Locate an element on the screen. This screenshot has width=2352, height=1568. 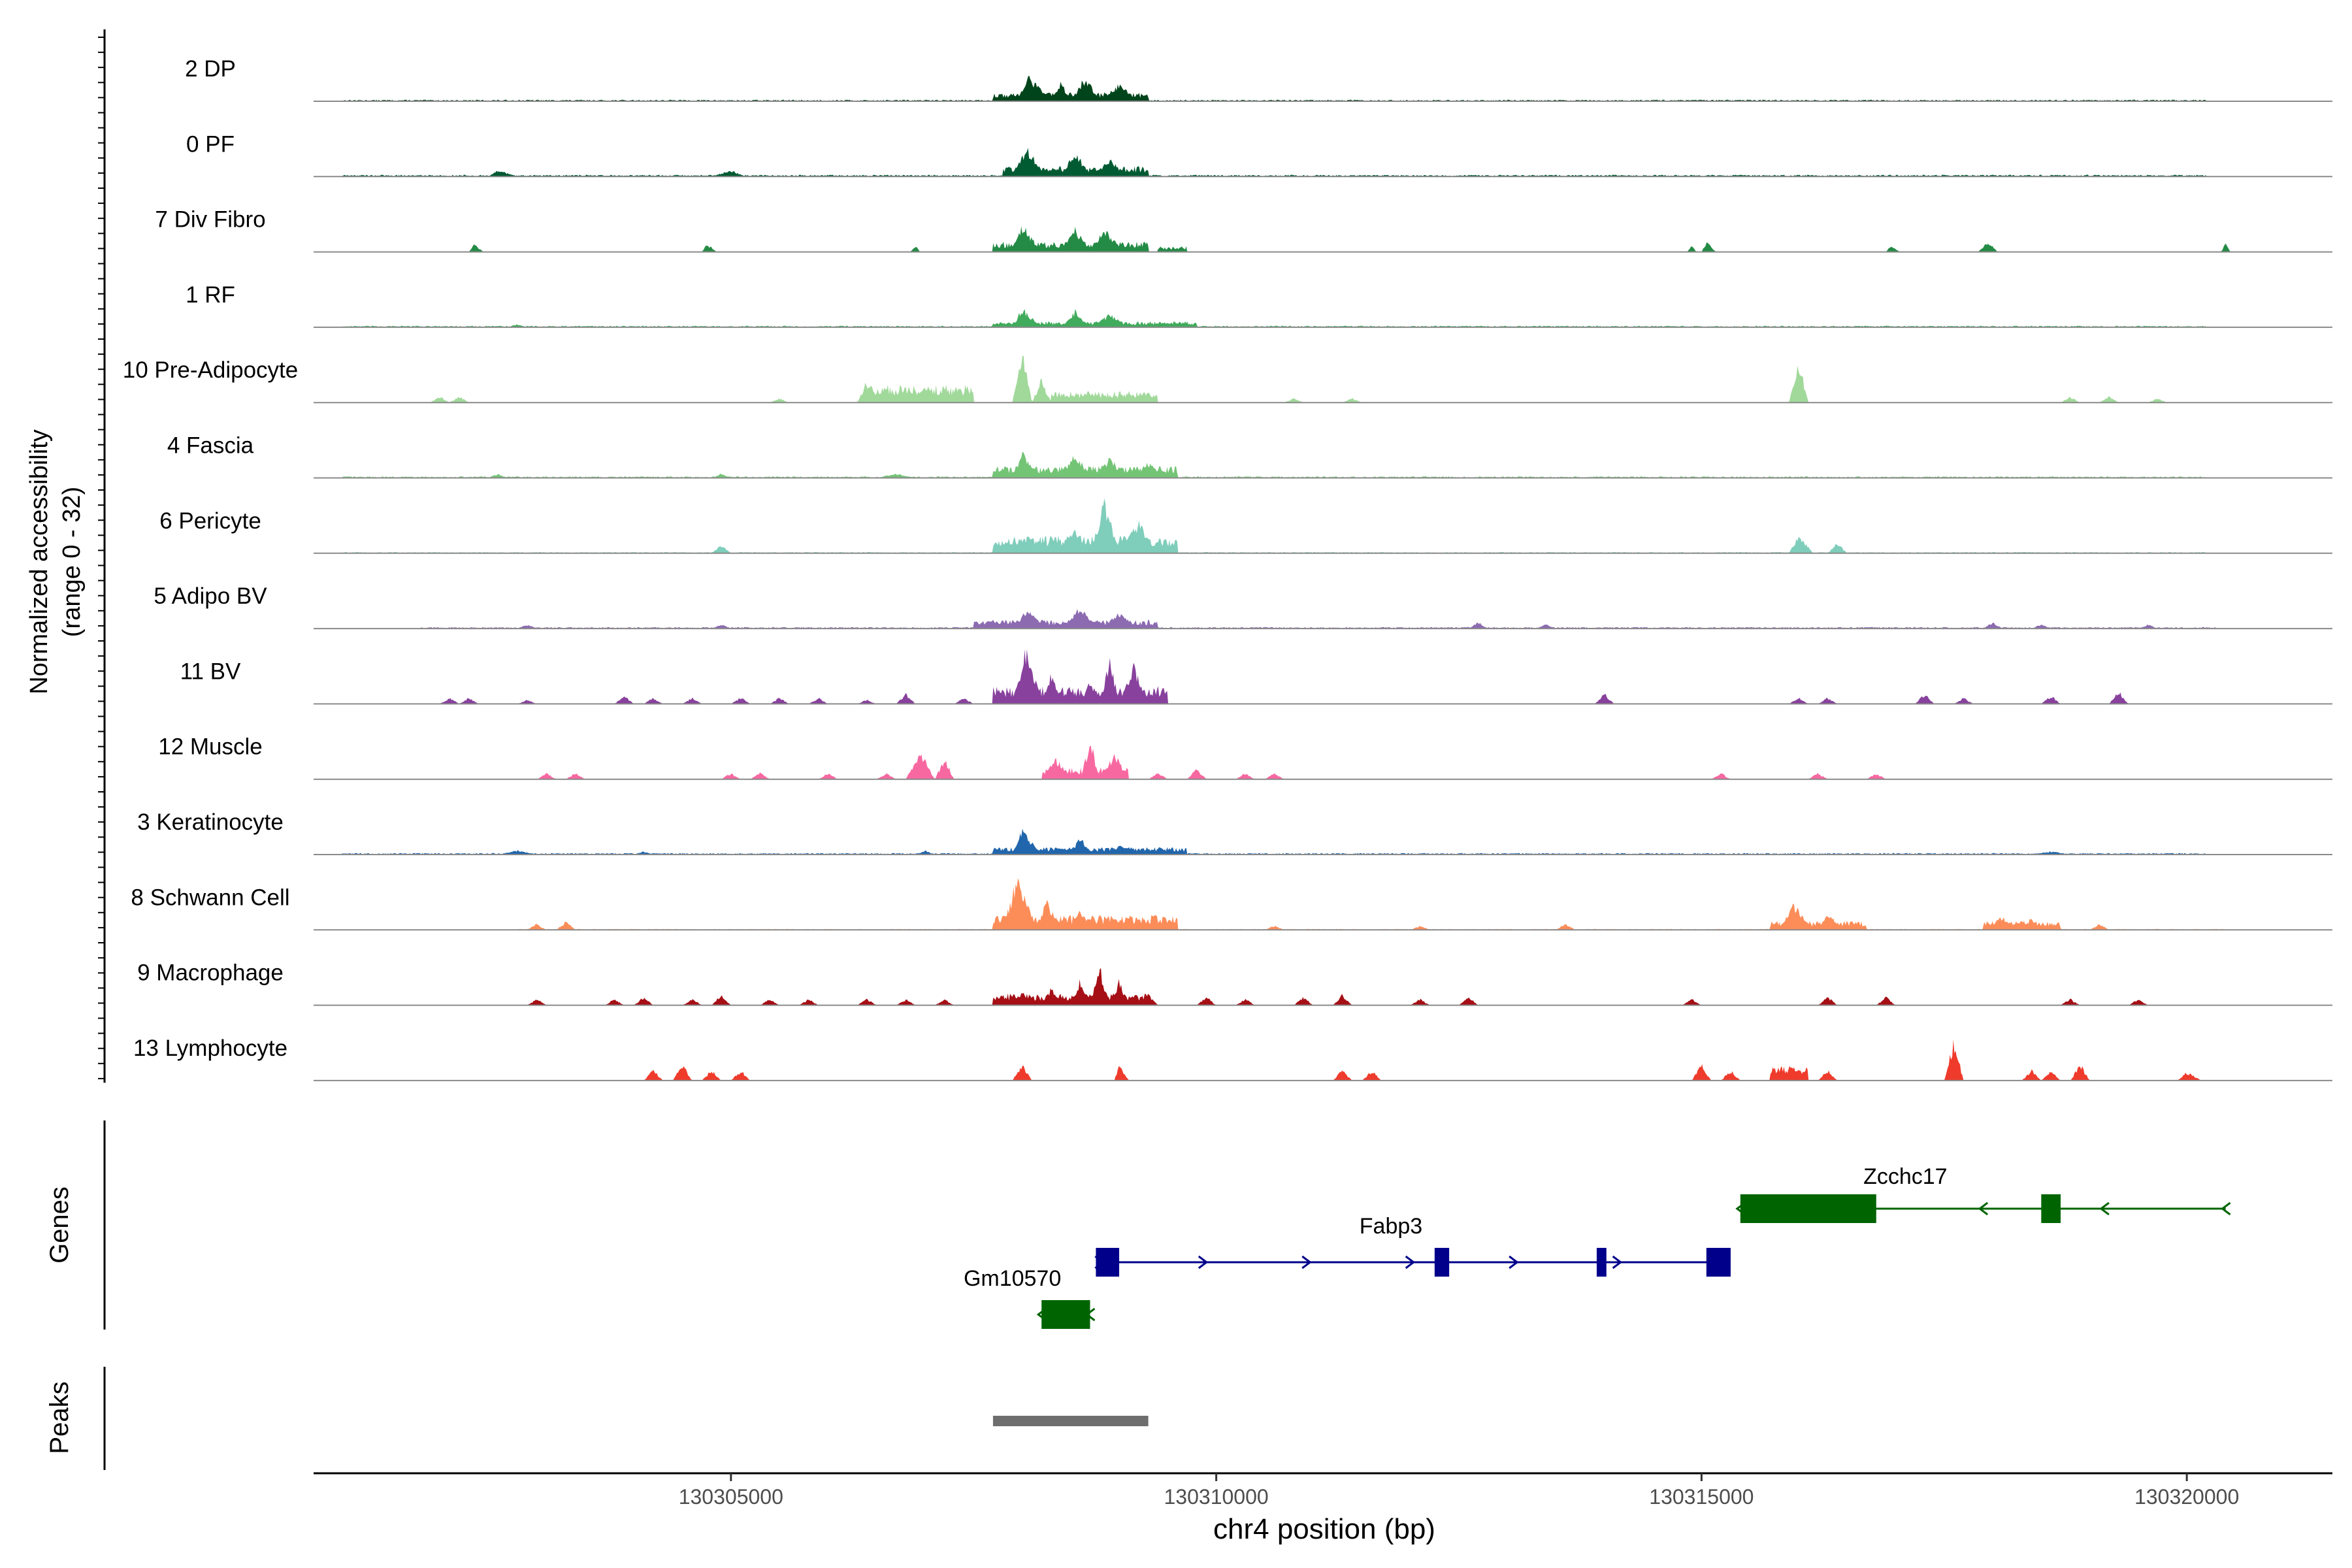
track-1: 2 DP is located at coordinates (1258, 79).